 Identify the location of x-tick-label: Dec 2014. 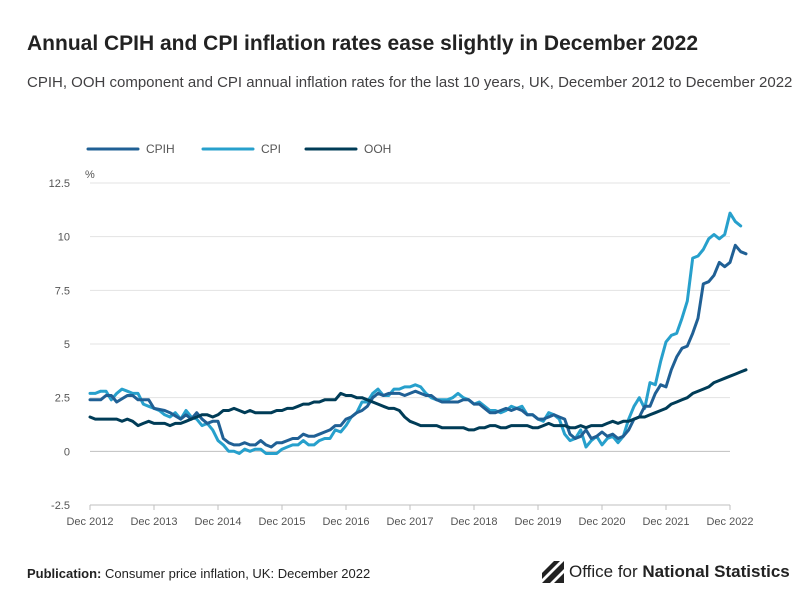
(217, 522).